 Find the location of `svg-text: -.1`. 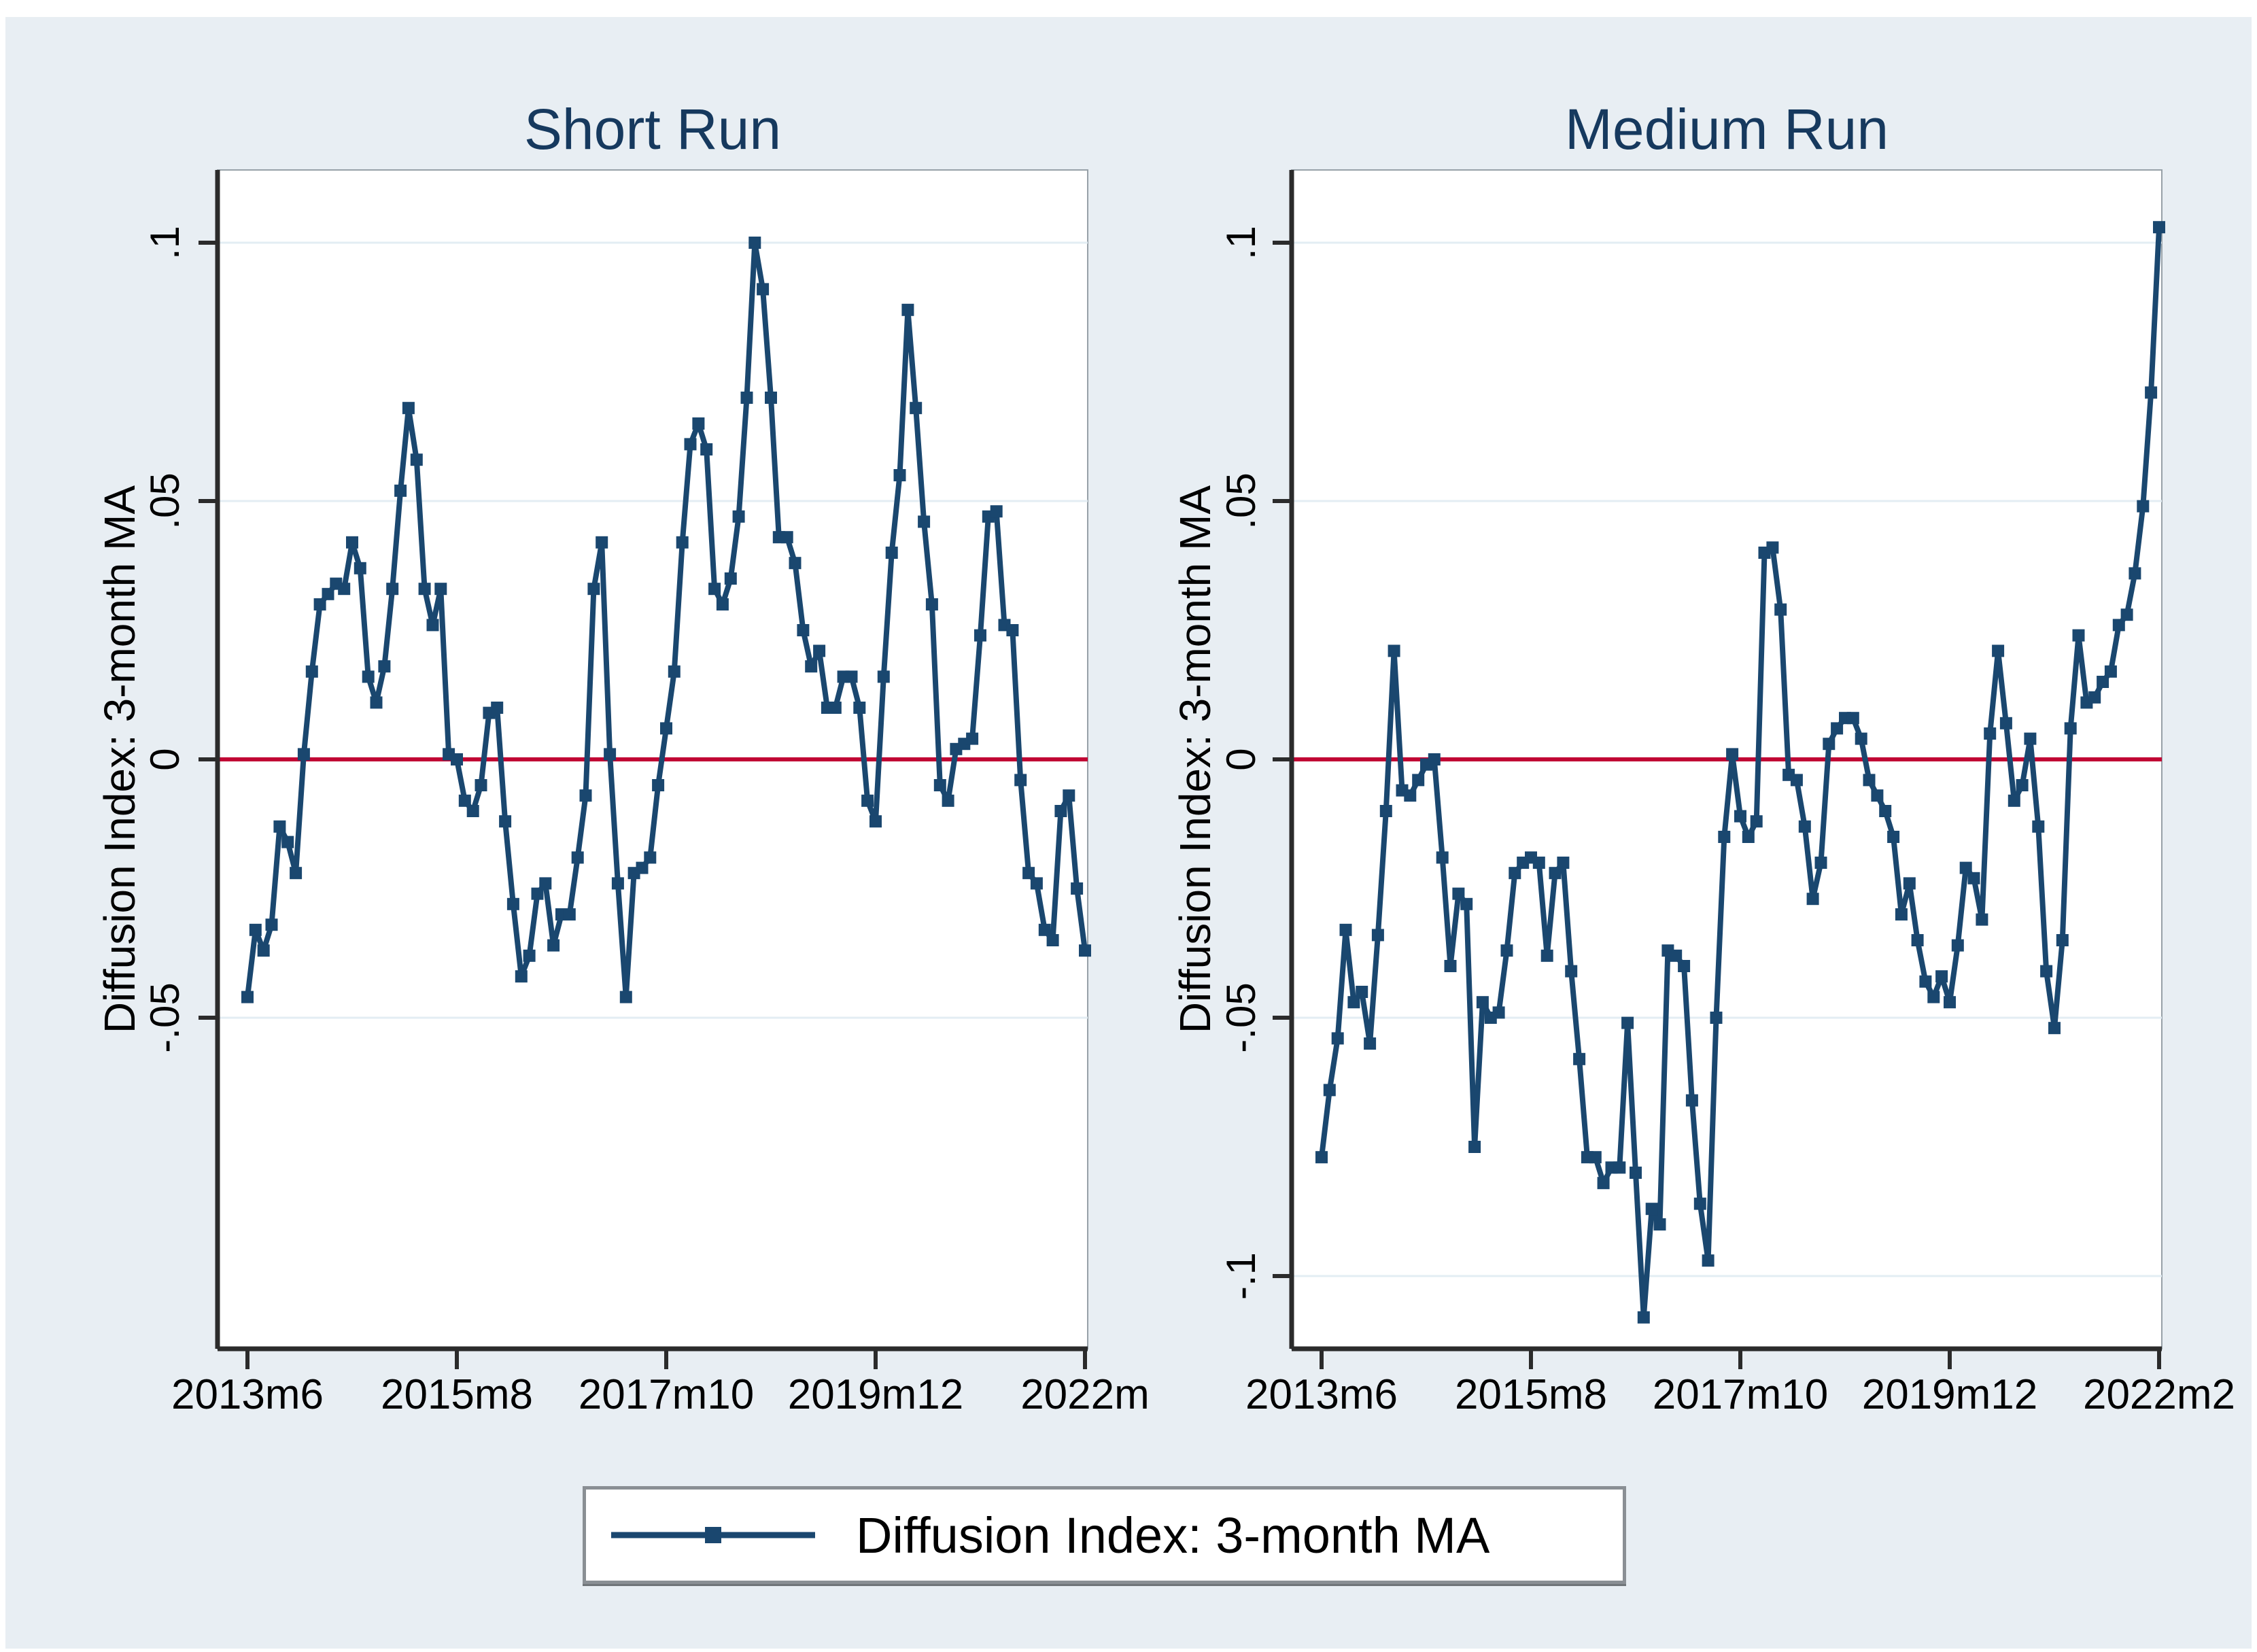

svg-text: -.1 is located at coordinates (1241, 1276).